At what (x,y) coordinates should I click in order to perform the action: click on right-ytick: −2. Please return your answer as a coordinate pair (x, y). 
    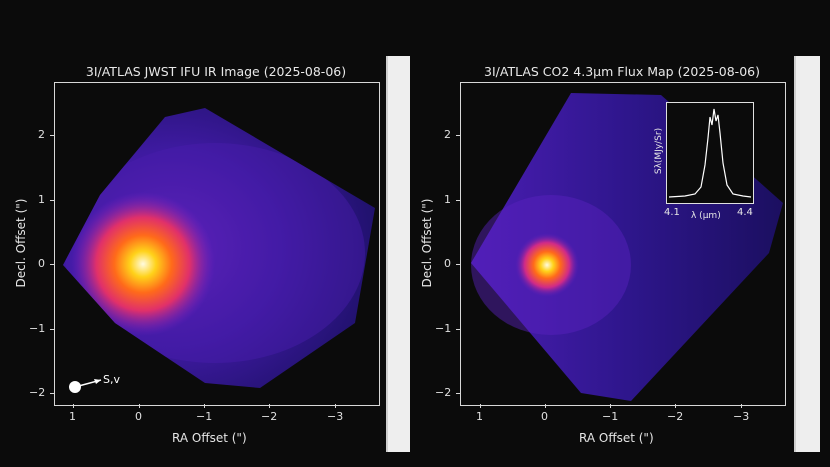
    Looking at the image, I should click on (443, 392).